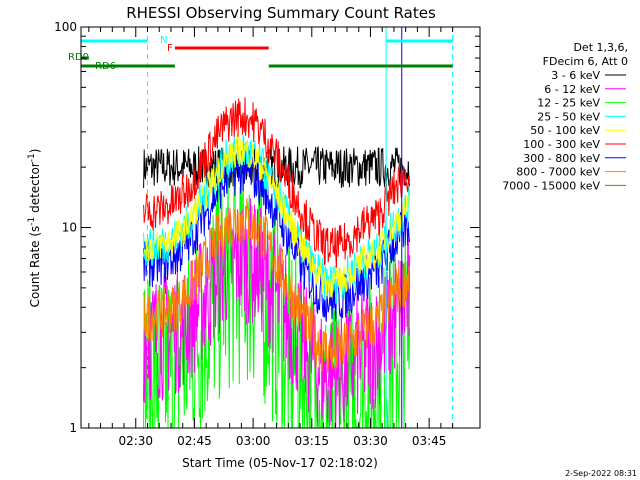 Image resolution: width=640 pixels, height=480 pixels. Describe the element at coordinates (253, 441) in the screenshot. I see `x-tick-label: 03:00` at that location.